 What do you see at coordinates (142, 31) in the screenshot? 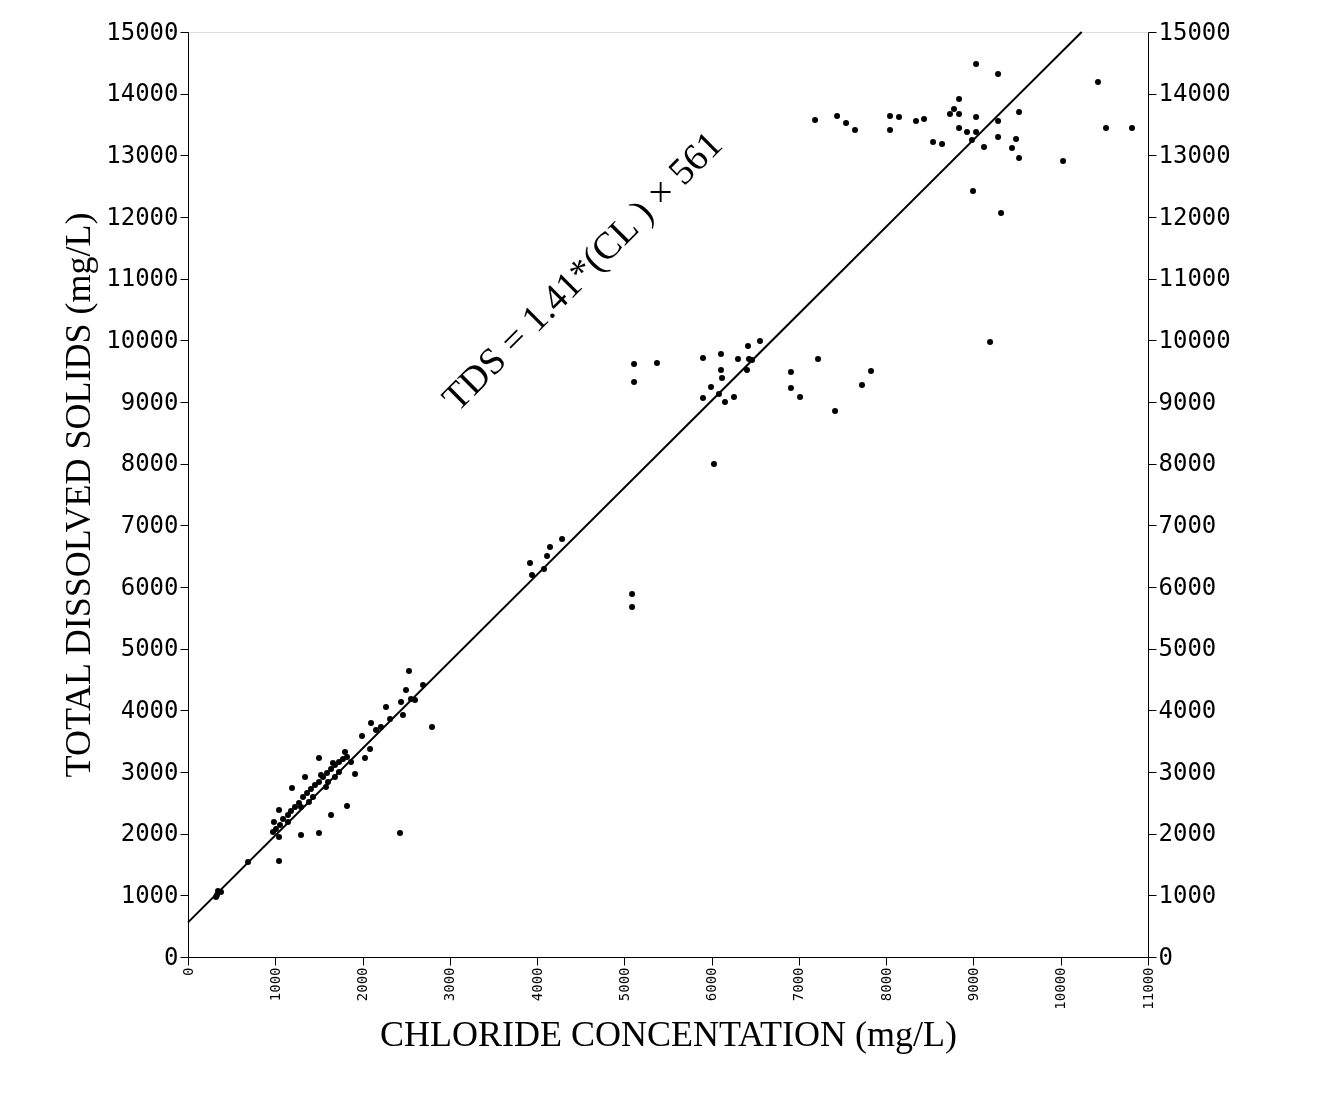
I see `y-tick-label: 15000` at bounding box center [142, 31].